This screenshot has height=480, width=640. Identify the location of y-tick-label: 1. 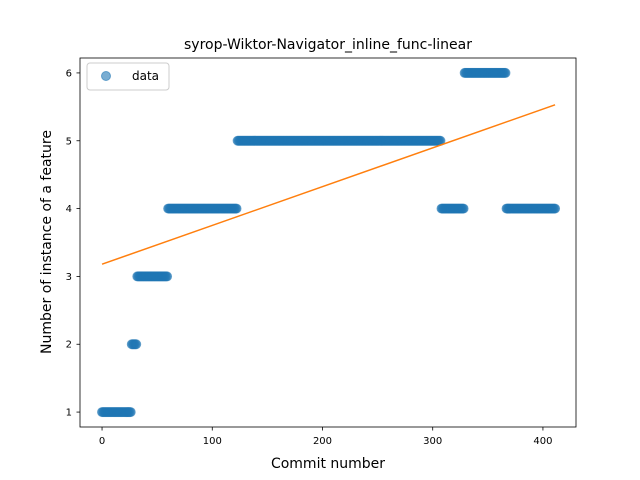
(69, 413).